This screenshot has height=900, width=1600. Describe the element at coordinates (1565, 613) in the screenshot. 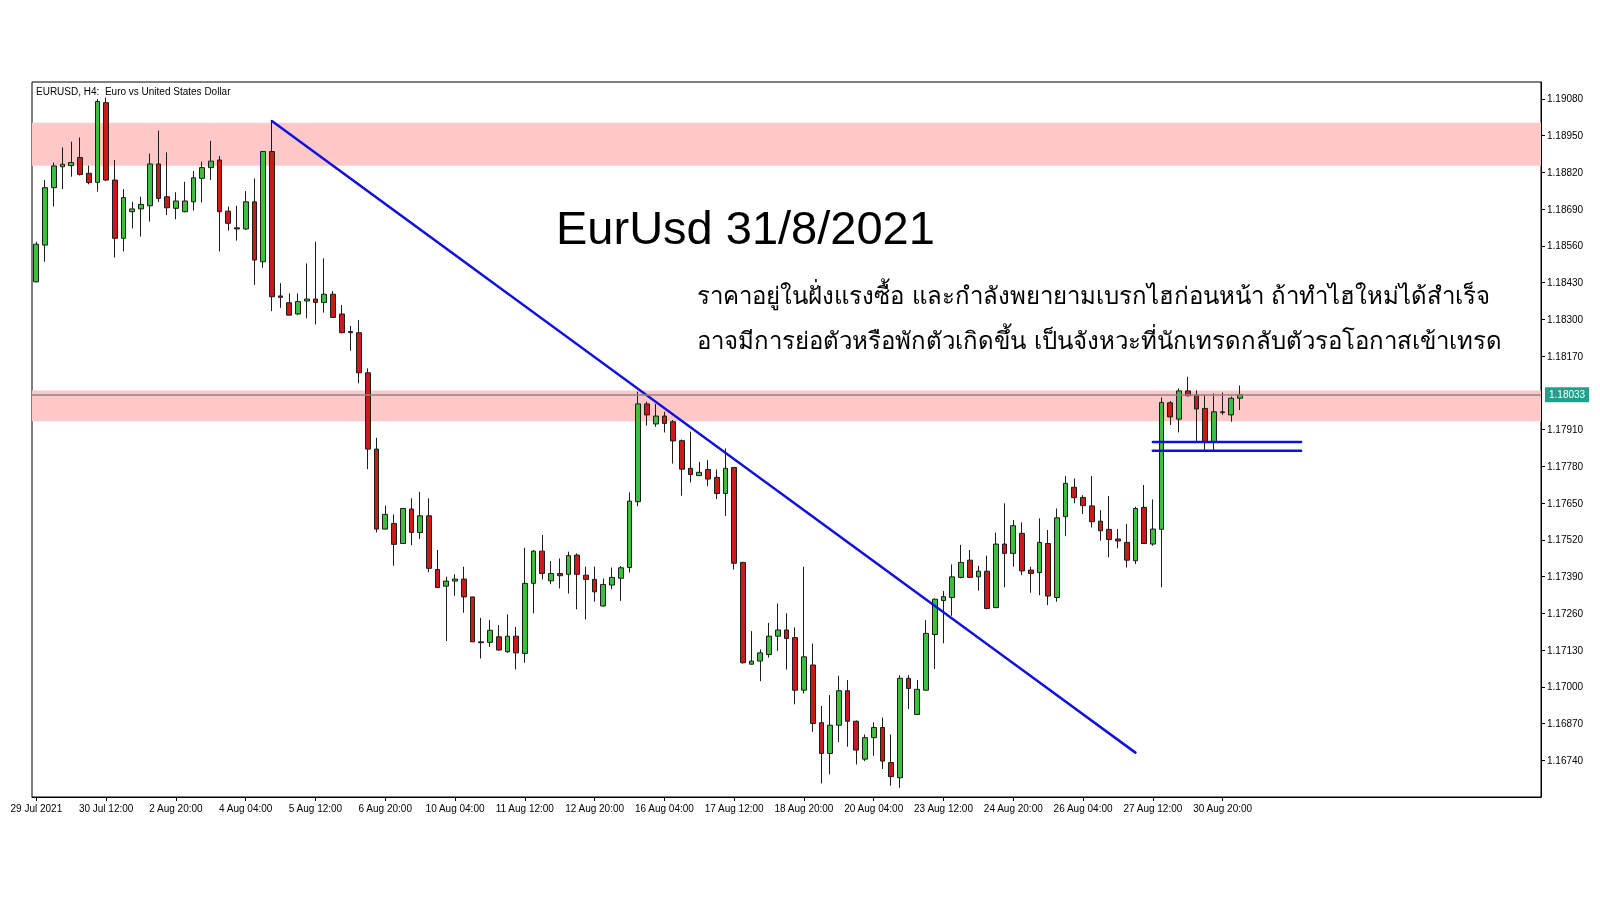

I see `y-tick-label: 1.17260` at that location.